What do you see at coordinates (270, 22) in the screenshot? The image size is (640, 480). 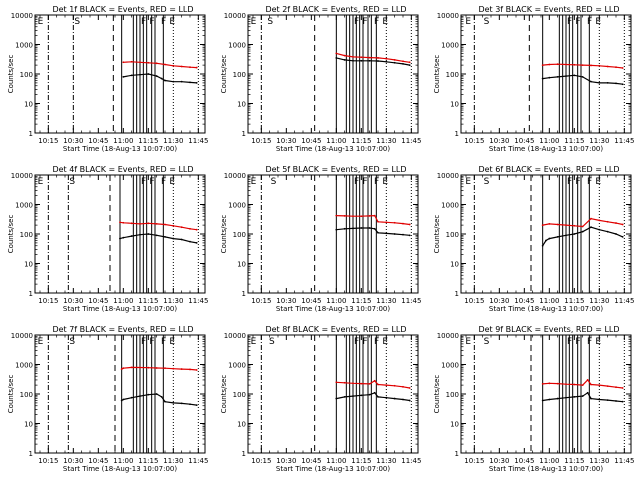 I see `marker-letter: S` at bounding box center [270, 22].